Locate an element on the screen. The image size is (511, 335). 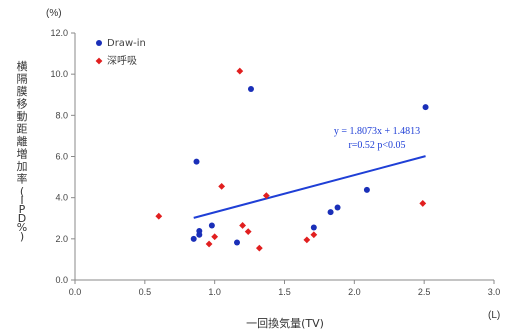
legend-label: 深呼吸 is located at coordinates (122, 61).